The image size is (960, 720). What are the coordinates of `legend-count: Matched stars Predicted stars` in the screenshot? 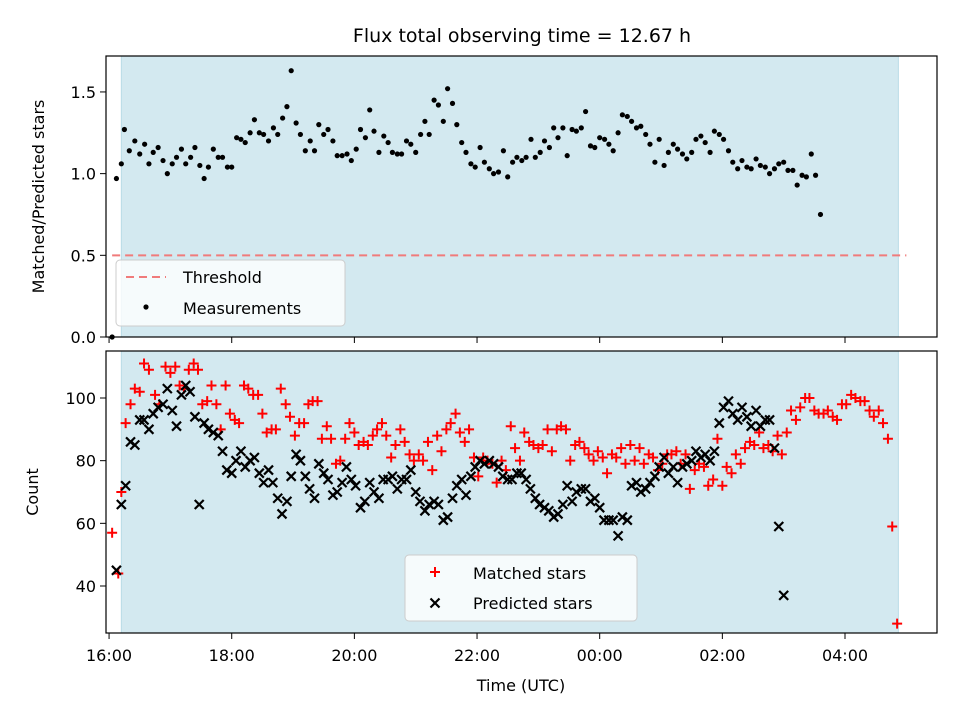 It's located at (521, 588).